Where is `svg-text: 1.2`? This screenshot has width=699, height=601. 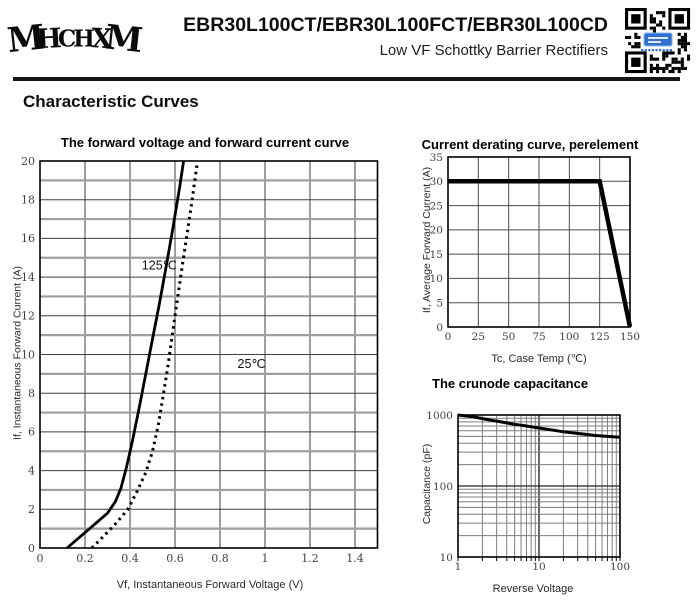 svg-text: 1.2 is located at coordinates (310, 558).